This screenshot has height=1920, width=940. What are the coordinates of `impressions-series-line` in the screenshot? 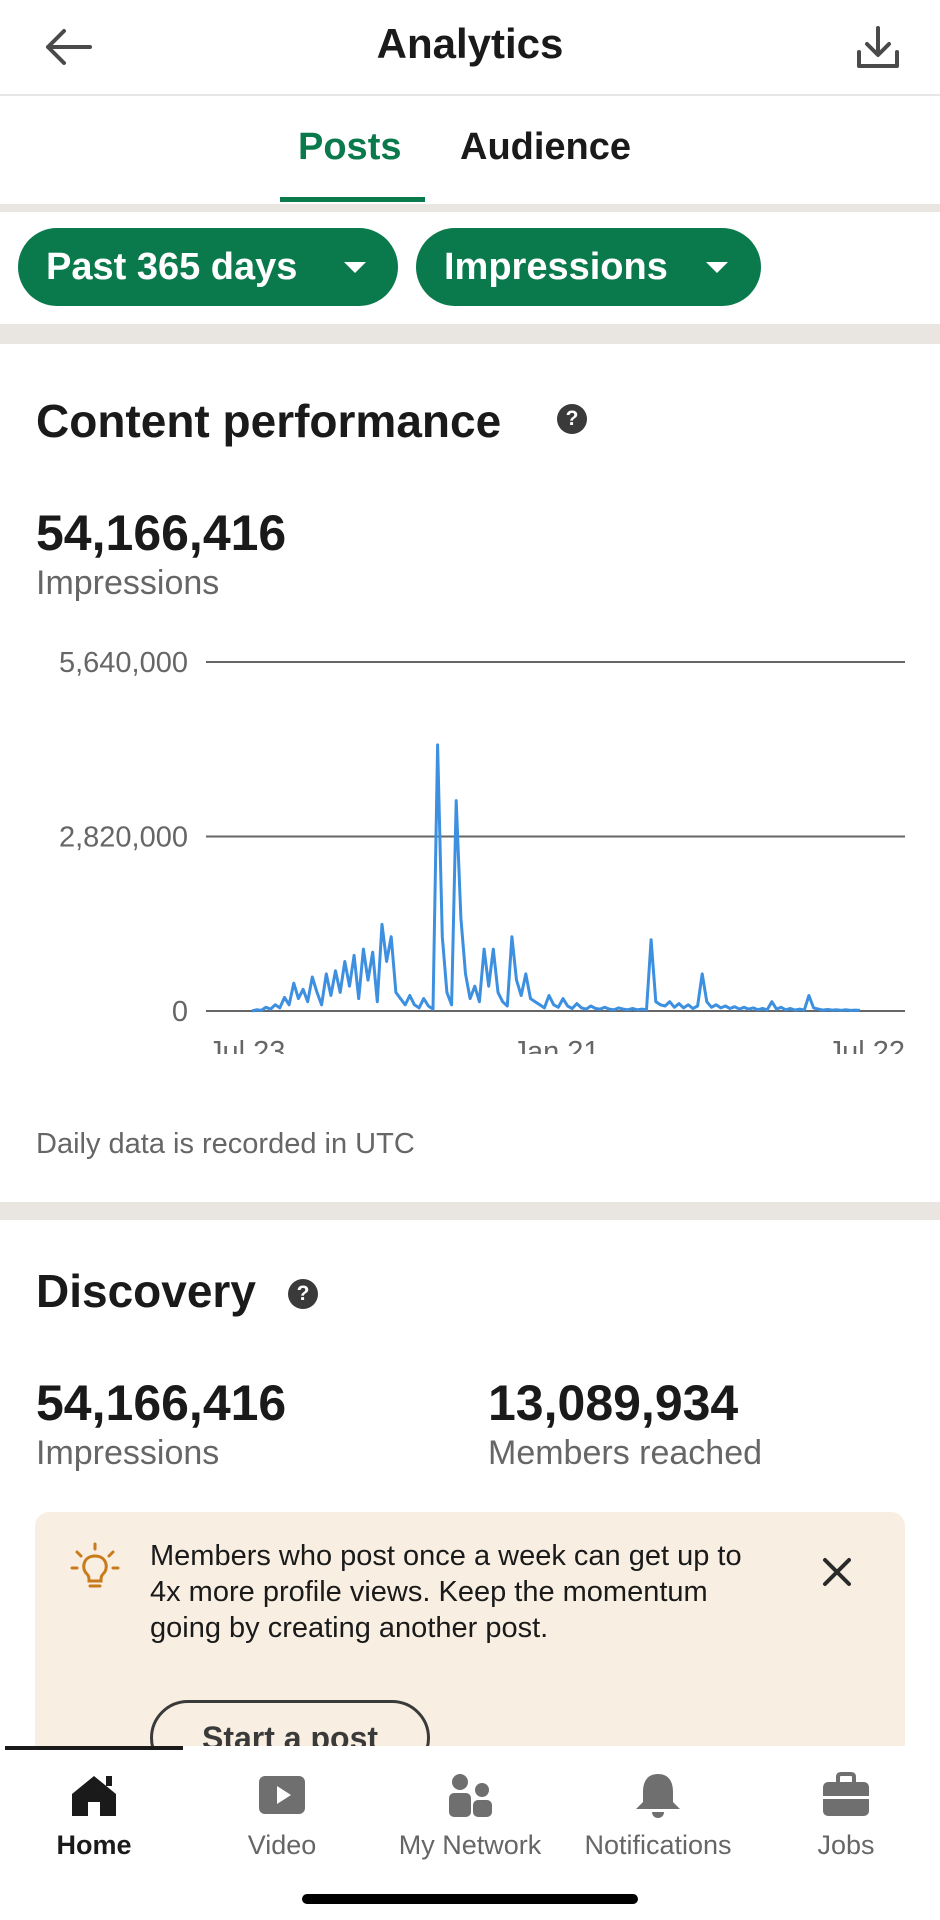 It's located at (556, 878).